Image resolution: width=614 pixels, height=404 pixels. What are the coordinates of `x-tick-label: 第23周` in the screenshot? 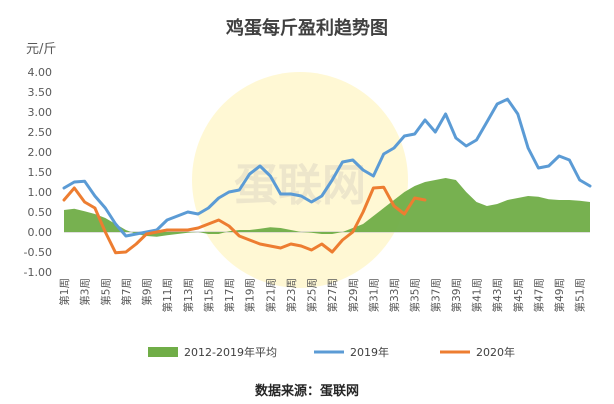 It's located at (291, 295).